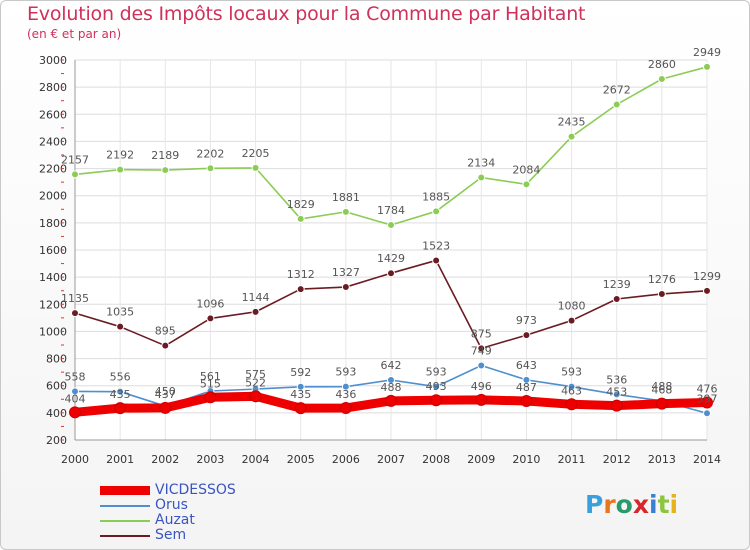 This screenshot has height=550, width=750. I want to click on data-label-vicdessos: 453, so click(616, 392).